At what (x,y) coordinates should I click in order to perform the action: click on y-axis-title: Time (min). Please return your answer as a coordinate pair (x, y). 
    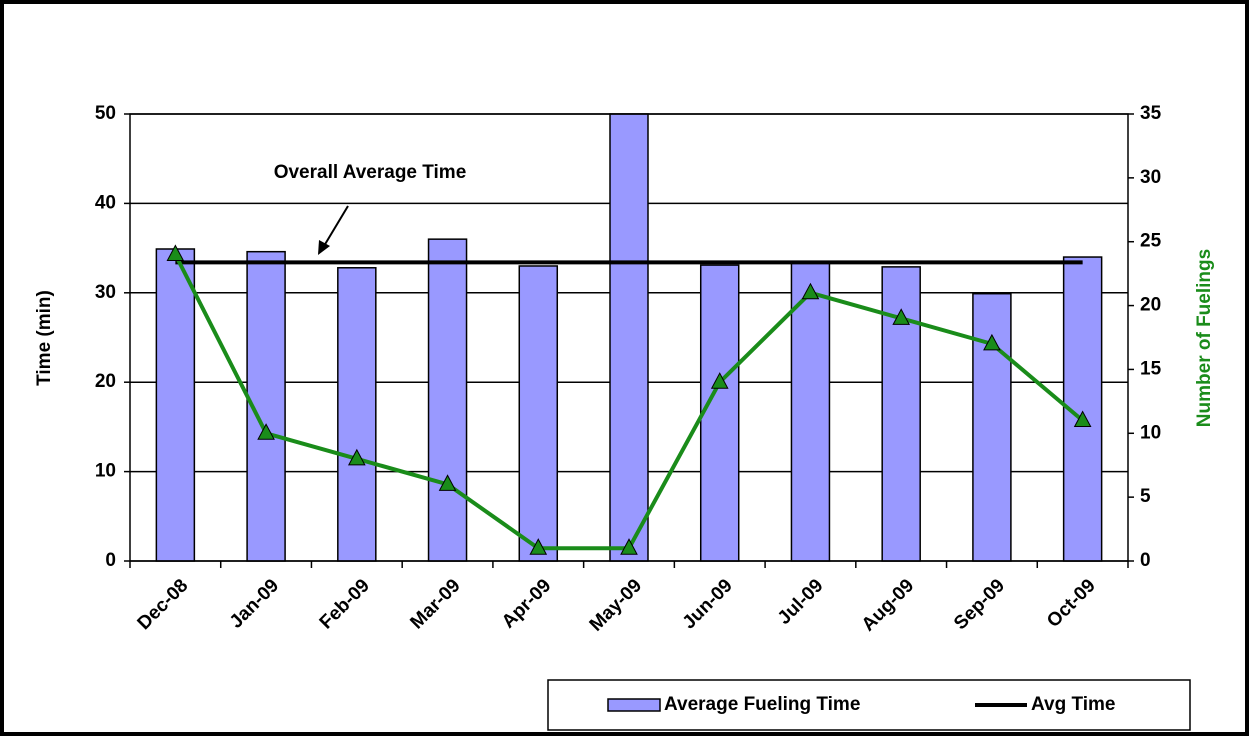
    Looking at the image, I should click on (44, 338).